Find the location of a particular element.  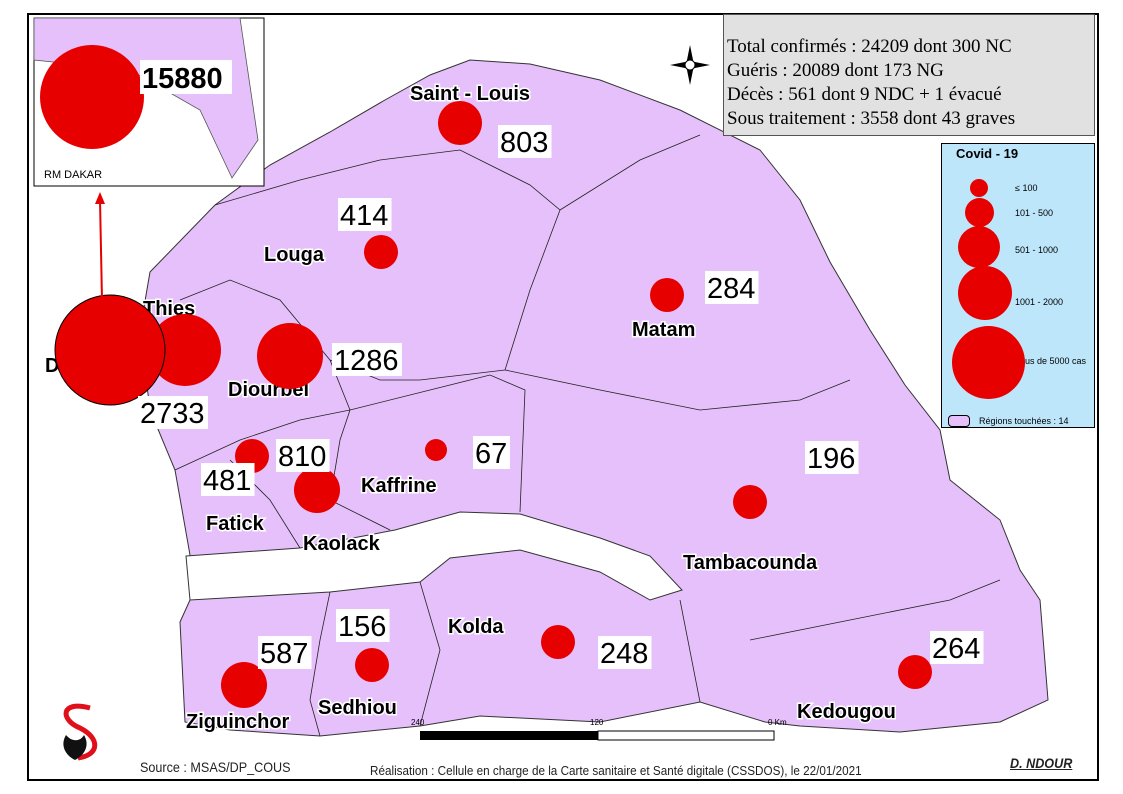

author-text: D. NDOUR is located at coordinates (1041, 763).